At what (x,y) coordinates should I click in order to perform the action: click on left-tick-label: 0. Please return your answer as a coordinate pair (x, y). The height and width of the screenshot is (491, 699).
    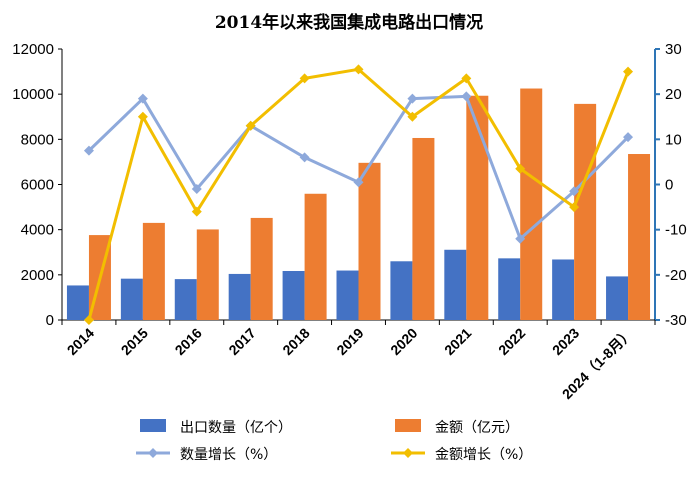
    Looking at the image, I should click on (50, 320).